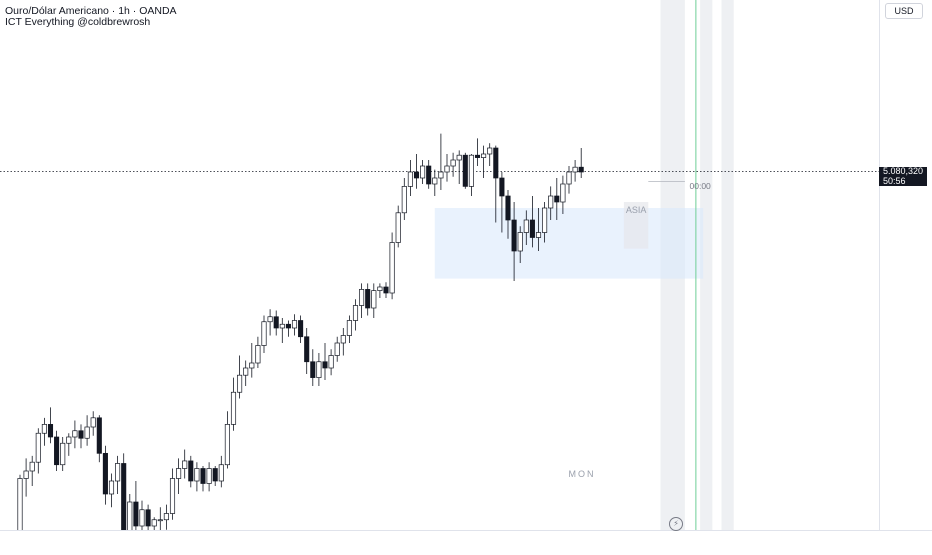 Image resolution: width=932 pixels, height=555 pixels. Describe the element at coordinates (905, 265) in the screenshot. I see `price-axis` at that location.